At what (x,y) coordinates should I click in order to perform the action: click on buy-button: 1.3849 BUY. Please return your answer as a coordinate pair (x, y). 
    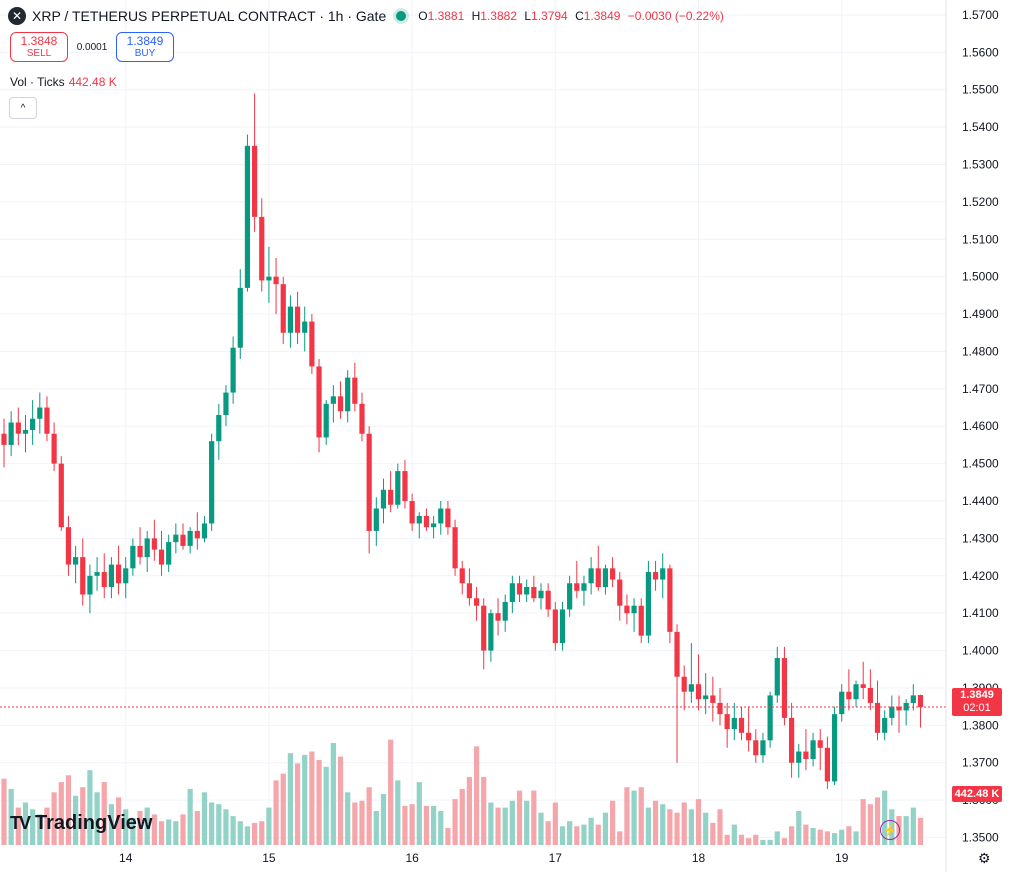
    Looking at the image, I should click on (145, 47).